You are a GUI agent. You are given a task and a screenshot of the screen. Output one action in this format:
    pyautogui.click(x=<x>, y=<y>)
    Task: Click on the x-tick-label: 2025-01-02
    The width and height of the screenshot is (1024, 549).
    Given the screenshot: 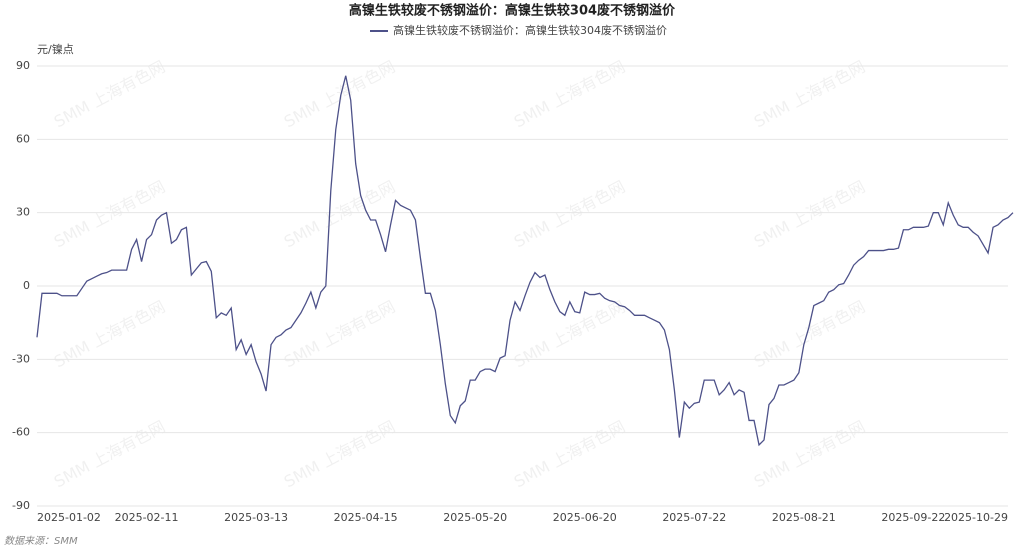 What is the action you would take?
    pyautogui.click(x=69, y=517)
    